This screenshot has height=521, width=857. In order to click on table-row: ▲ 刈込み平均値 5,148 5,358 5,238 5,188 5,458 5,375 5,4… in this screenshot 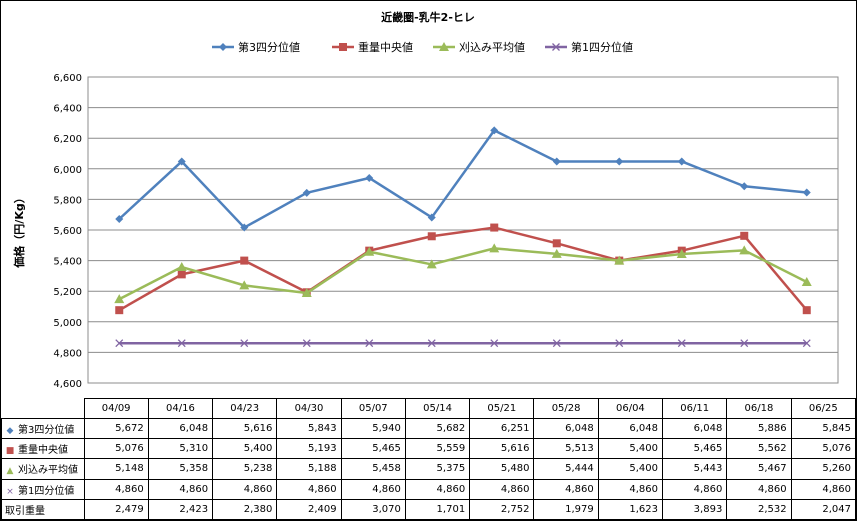, I will do `click(429, 469)`.